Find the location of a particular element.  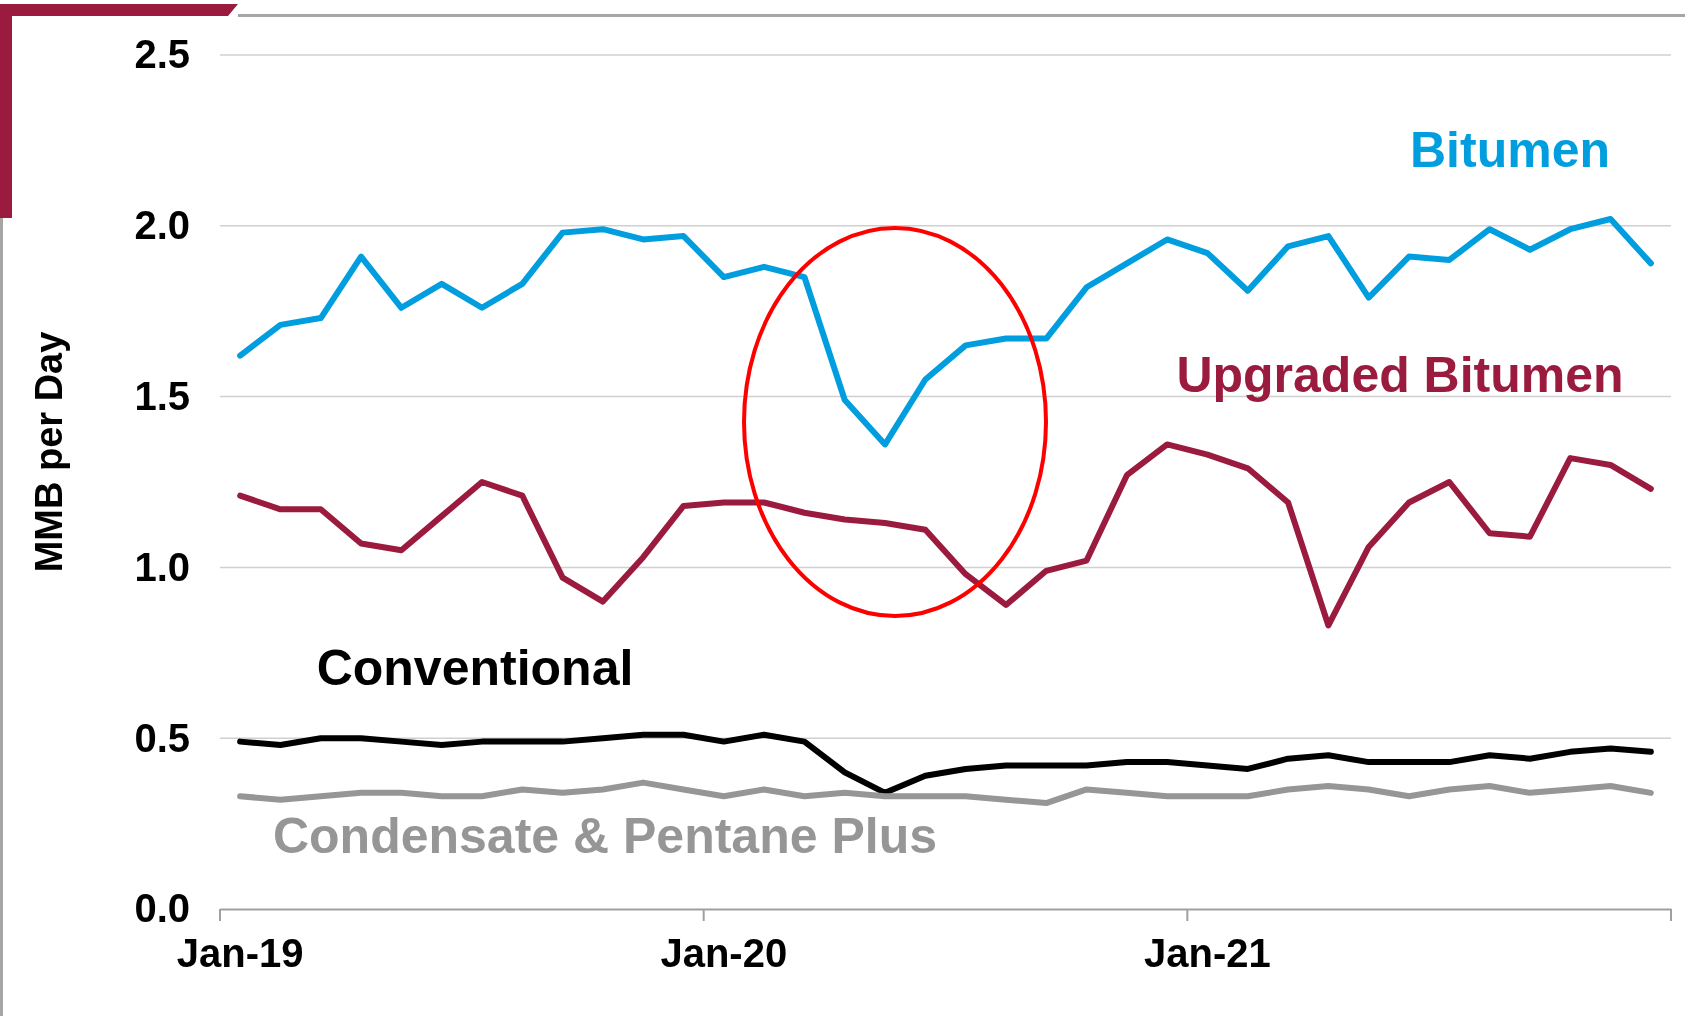

series-label: Condensate & Pentane Plus is located at coordinates (605, 836).